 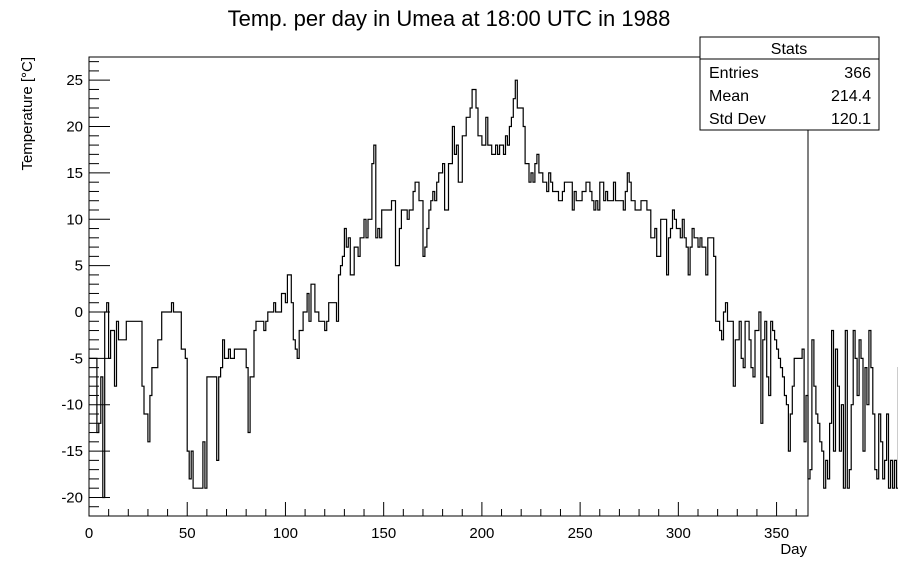 What do you see at coordinates (89, 533) in the screenshot?
I see `x-tick-label: 0` at bounding box center [89, 533].